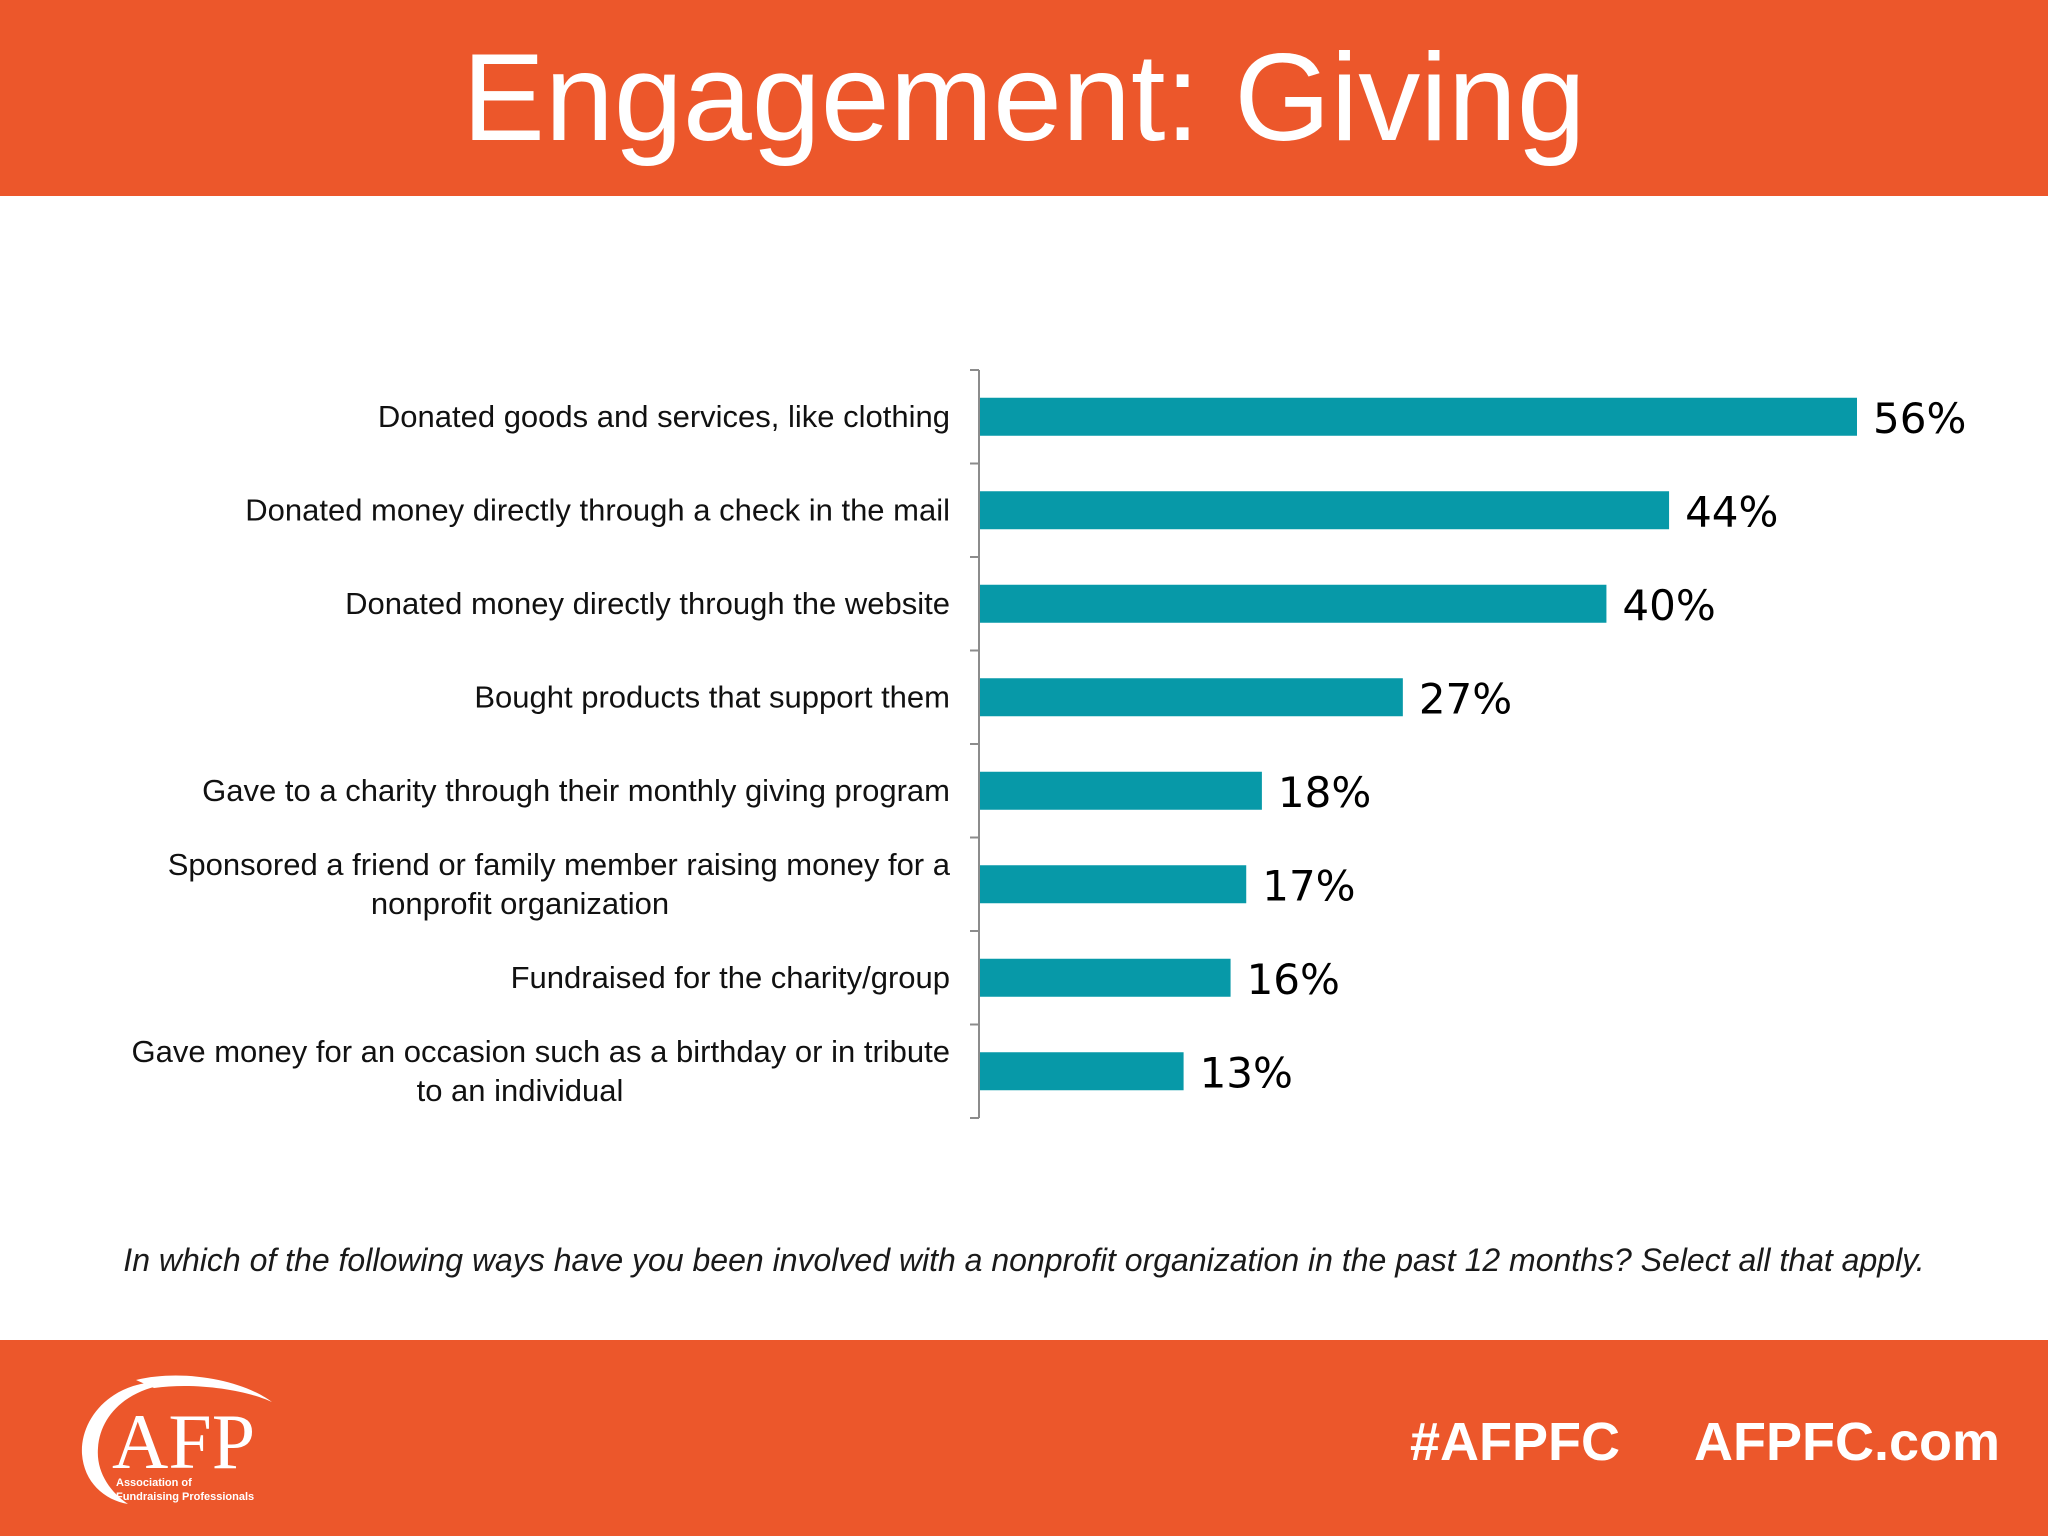 This screenshot has width=2048, height=1536. I want to click on data-label: 13%, so click(1246, 1072).